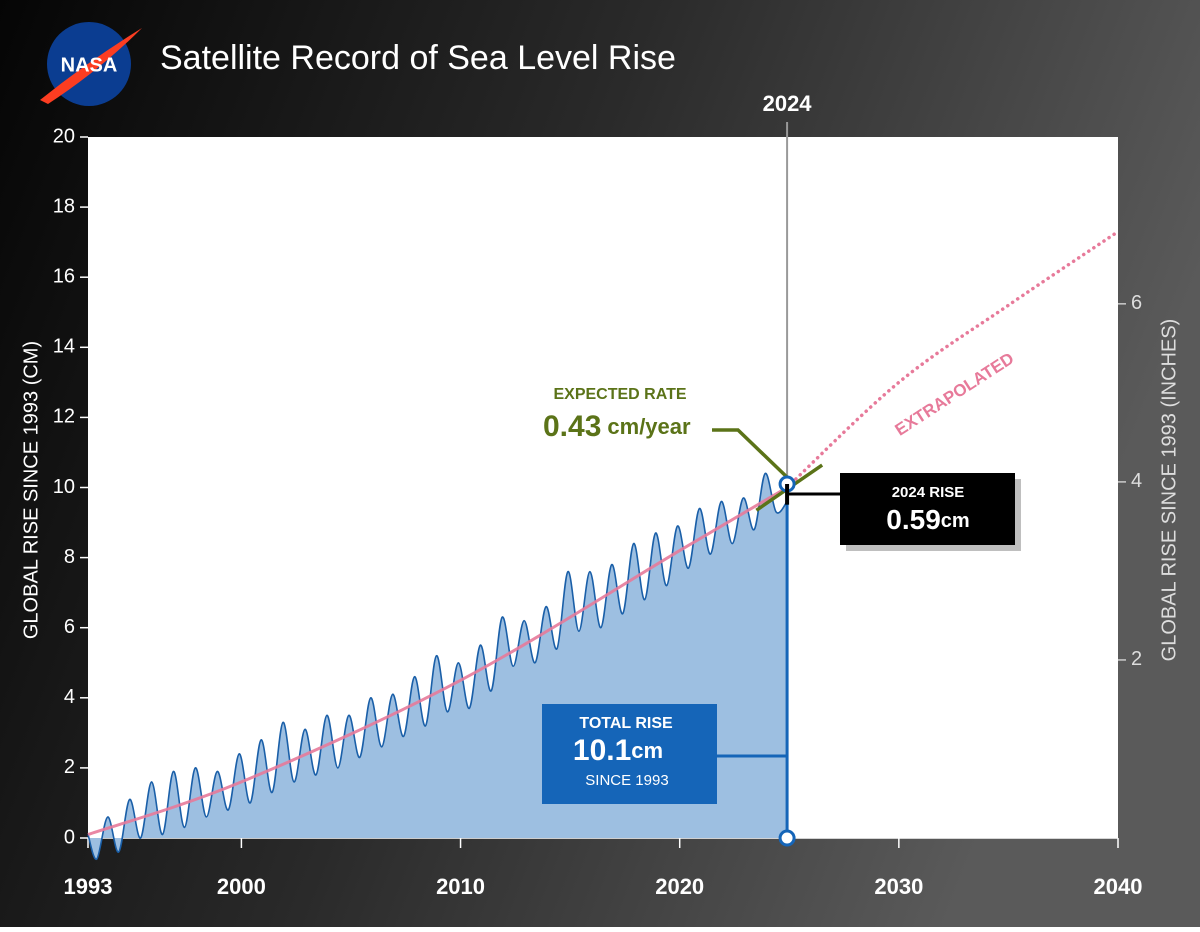 The width and height of the screenshot is (1200, 932). What do you see at coordinates (952, 359) in the screenshot?
I see `extrapolated-line` at bounding box center [952, 359].